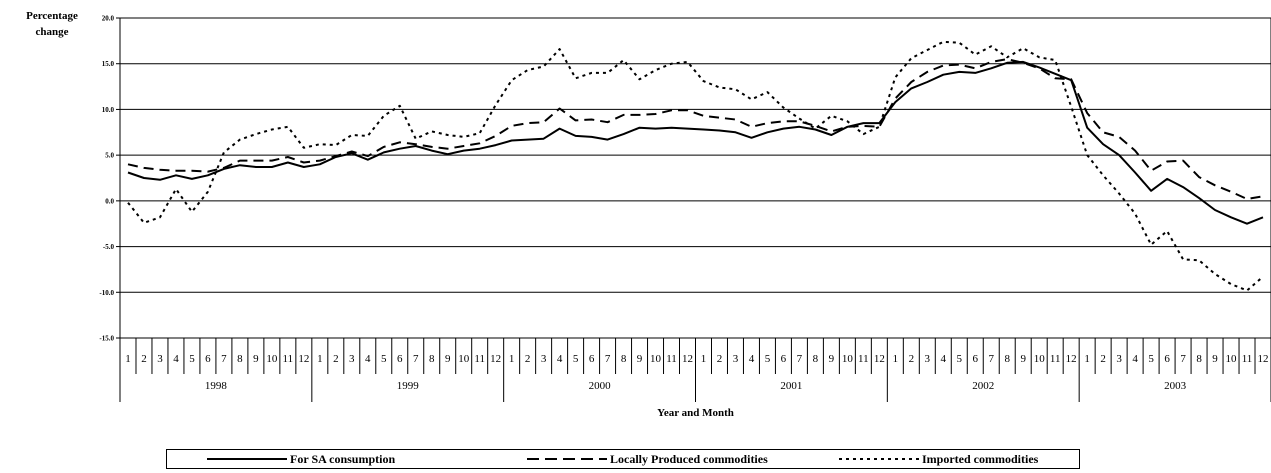  Describe the element at coordinates (109, 179) in the screenshot. I see `y-tick-labels: 20.0 15.0 10.0 5.0 0.0 -5.0 -10.0 -15.0` at that location.